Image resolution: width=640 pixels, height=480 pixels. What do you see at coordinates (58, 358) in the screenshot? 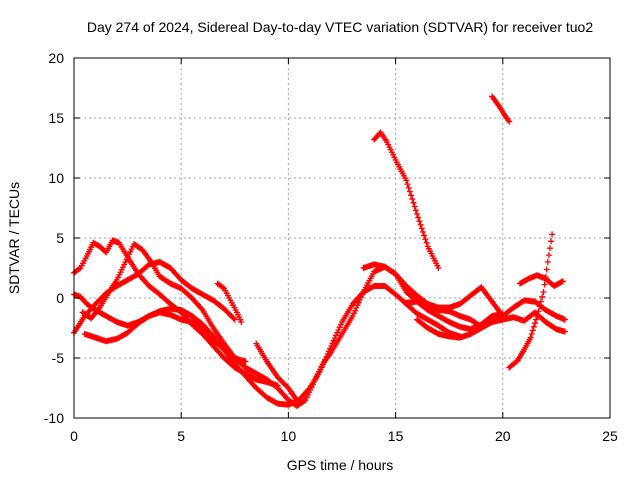
I see `y-tick-label: -5` at bounding box center [58, 358].